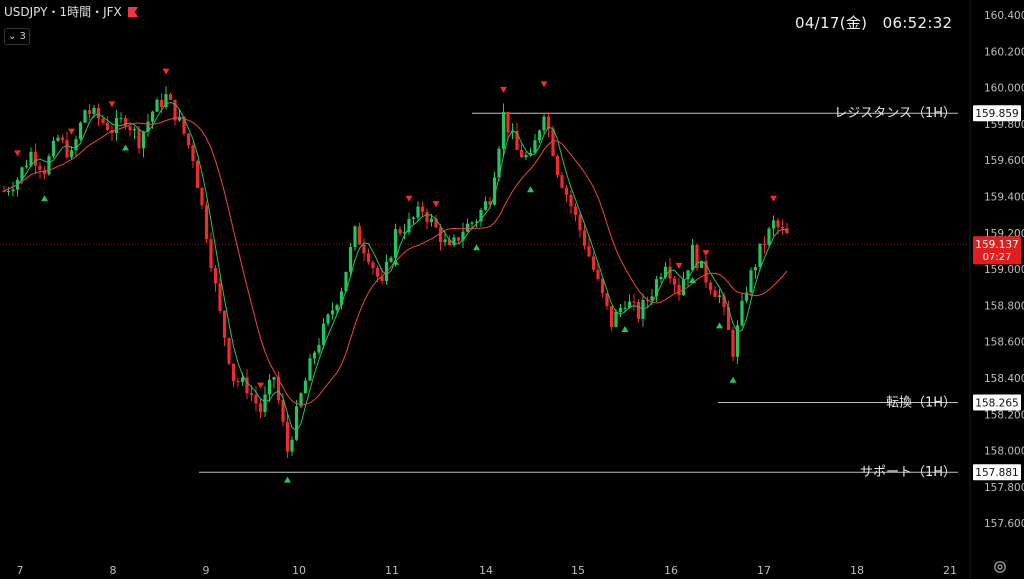 The image size is (1024, 579). Describe the element at coordinates (996, 245) in the screenshot. I see `current-price-label: 159.137` at that location.